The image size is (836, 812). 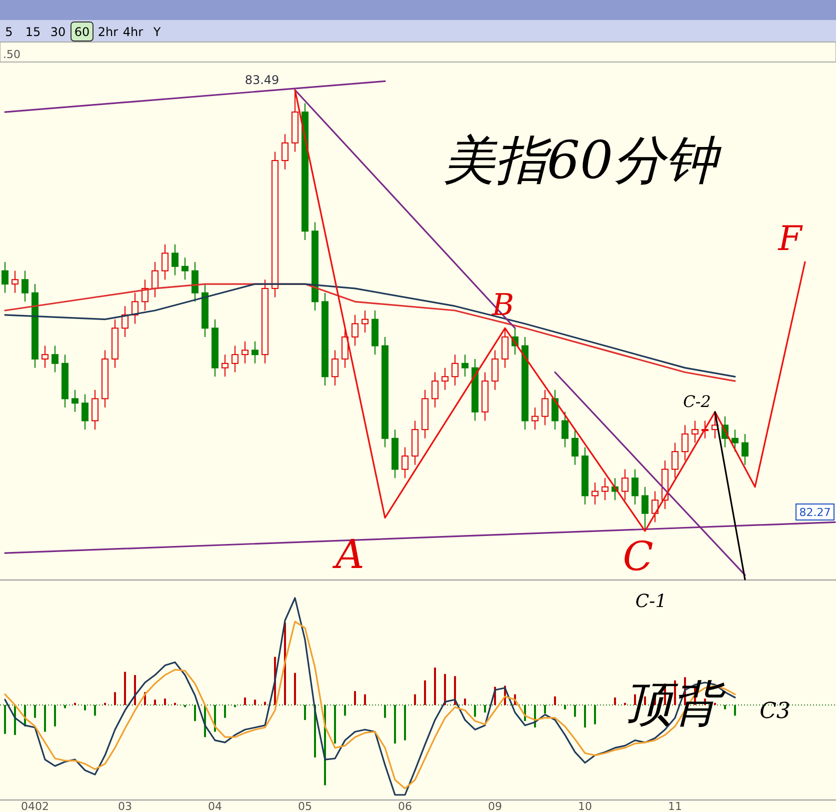 I want to click on annotation: 82.27, so click(x=815, y=512).